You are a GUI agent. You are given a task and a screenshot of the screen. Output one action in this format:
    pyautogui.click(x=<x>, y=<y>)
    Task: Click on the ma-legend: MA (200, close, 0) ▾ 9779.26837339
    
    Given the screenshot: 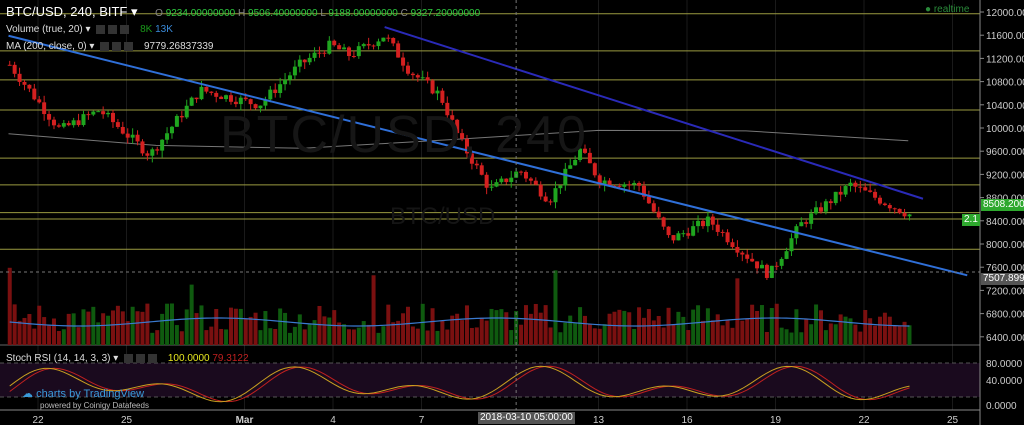 What is the action you would take?
    pyautogui.click(x=110, y=46)
    